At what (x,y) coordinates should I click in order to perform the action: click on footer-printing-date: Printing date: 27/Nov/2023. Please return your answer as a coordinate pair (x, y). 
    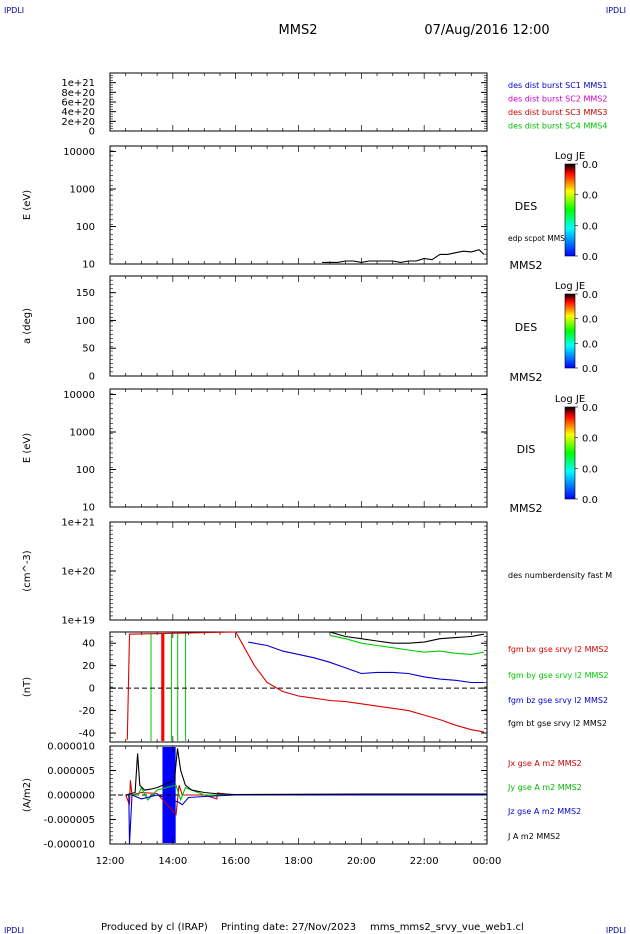
    Looking at the image, I should click on (288, 927).